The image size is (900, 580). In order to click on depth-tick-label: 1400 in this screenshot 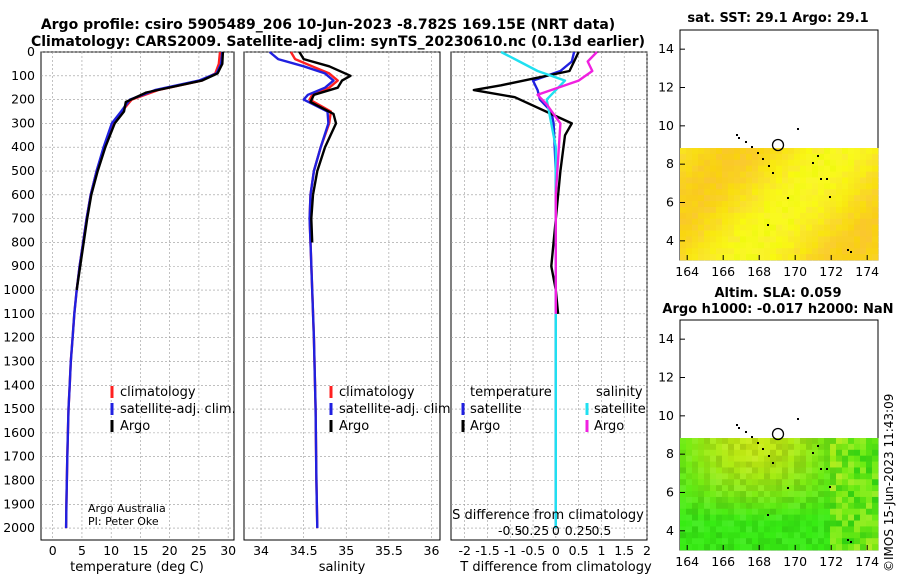, I will do `click(19, 384)`.